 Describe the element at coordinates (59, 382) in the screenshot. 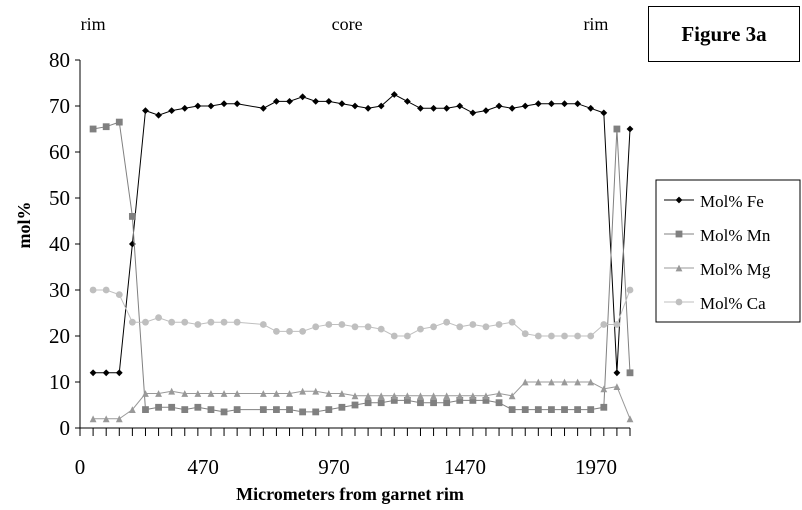

I see `y-tick-label: 10` at that location.